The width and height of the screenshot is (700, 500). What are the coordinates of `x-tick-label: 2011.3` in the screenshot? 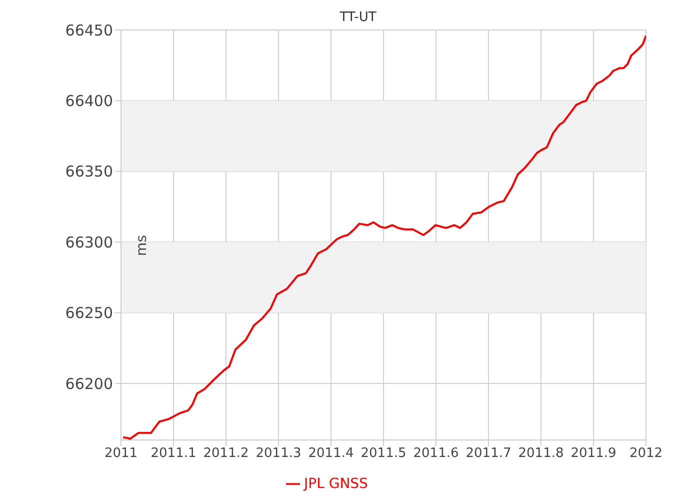 It's located at (279, 454).